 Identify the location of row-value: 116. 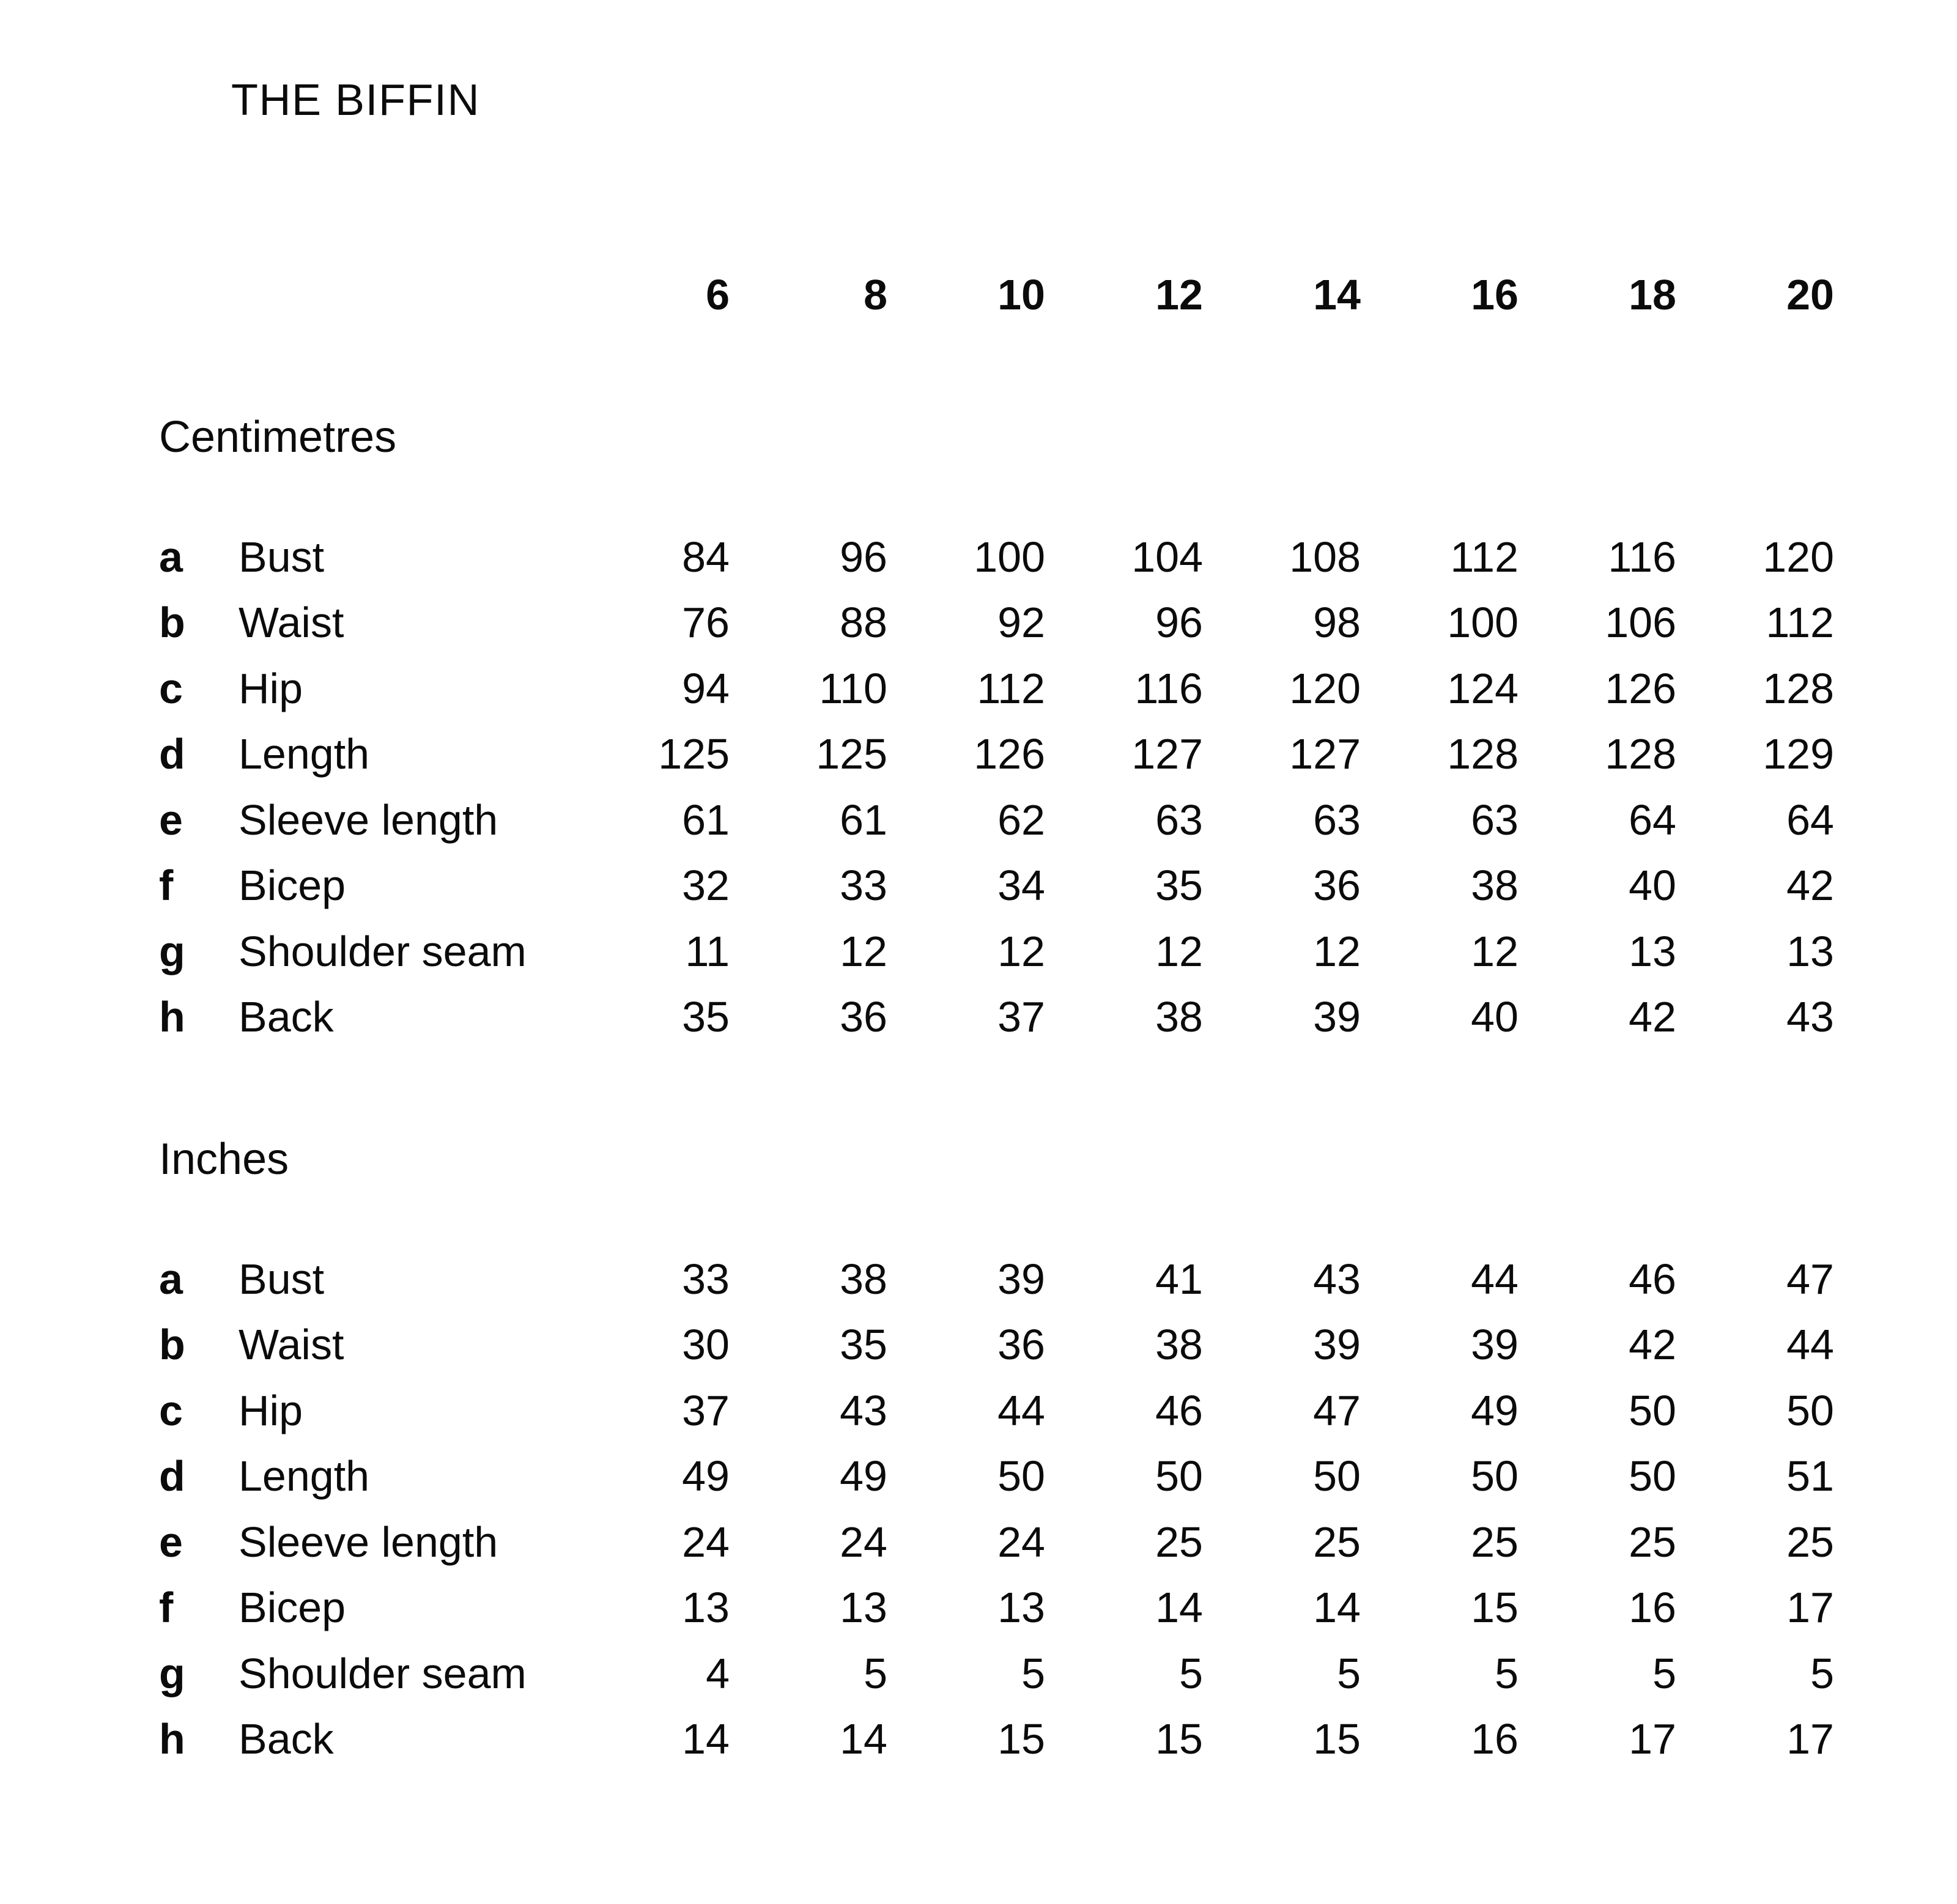
(1168, 688).